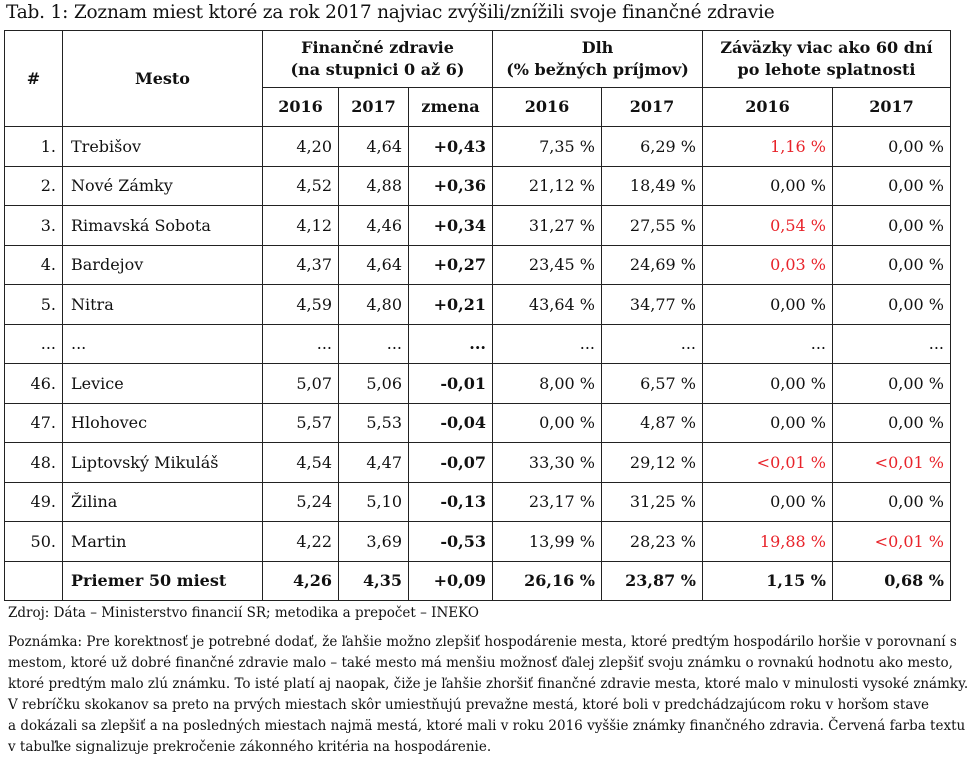 Image resolution: width=971 pixels, height=763 pixels. I want to click on row-health-change: -0,13, so click(450, 501).